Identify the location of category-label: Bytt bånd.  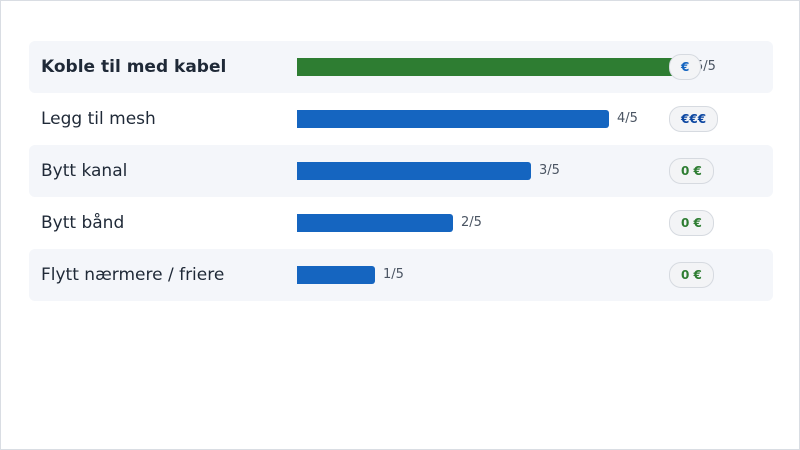
(83, 223).